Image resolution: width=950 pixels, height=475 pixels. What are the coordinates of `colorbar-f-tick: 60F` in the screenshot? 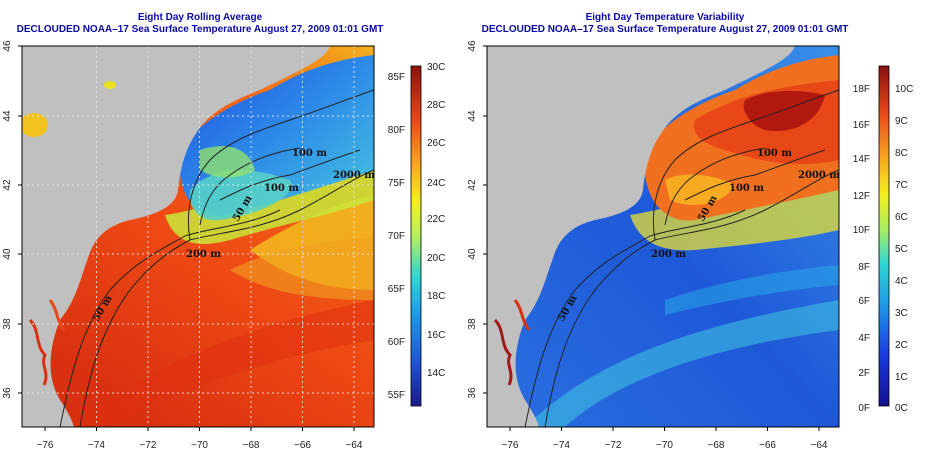 It's located at (396, 342).